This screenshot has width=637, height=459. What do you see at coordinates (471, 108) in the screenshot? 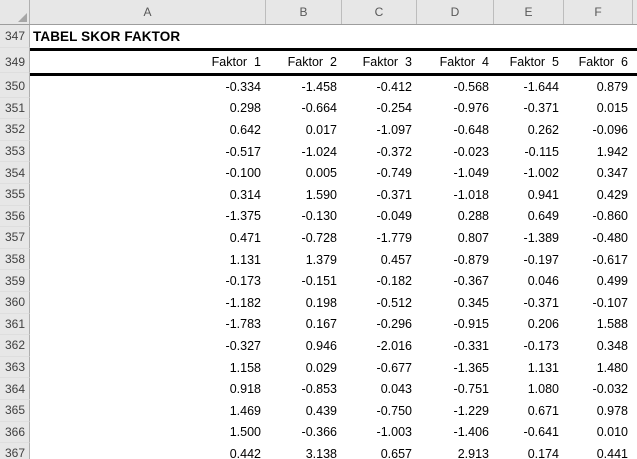
I see `cell: -0.976` at bounding box center [471, 108].